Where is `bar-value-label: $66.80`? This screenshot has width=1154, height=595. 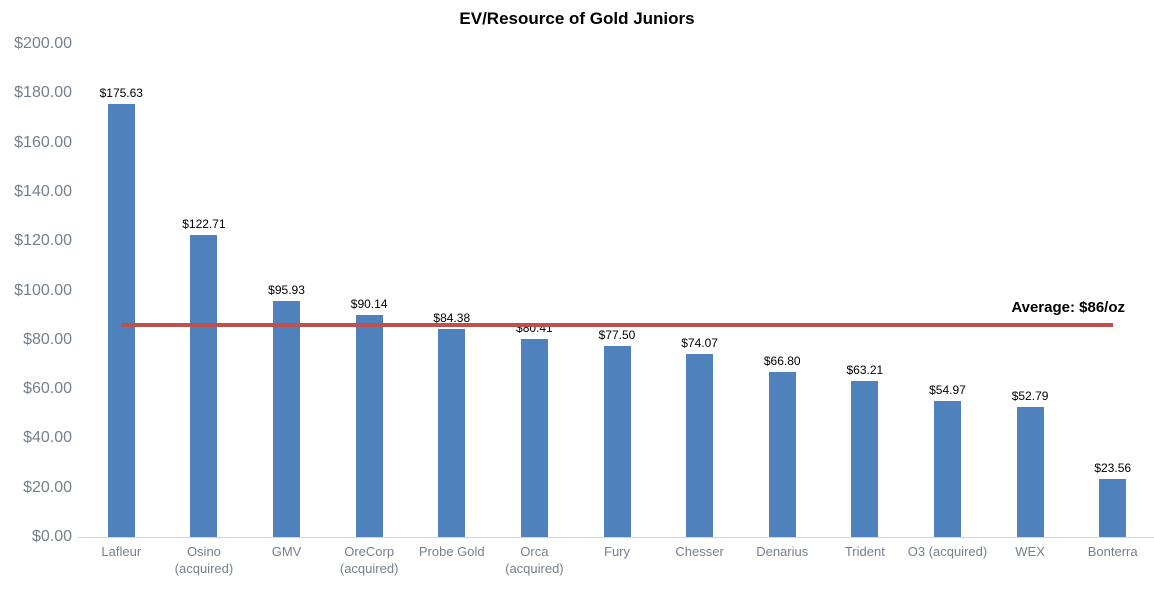 bar-value-label: $66.80 is located at coordinates (782, 361).